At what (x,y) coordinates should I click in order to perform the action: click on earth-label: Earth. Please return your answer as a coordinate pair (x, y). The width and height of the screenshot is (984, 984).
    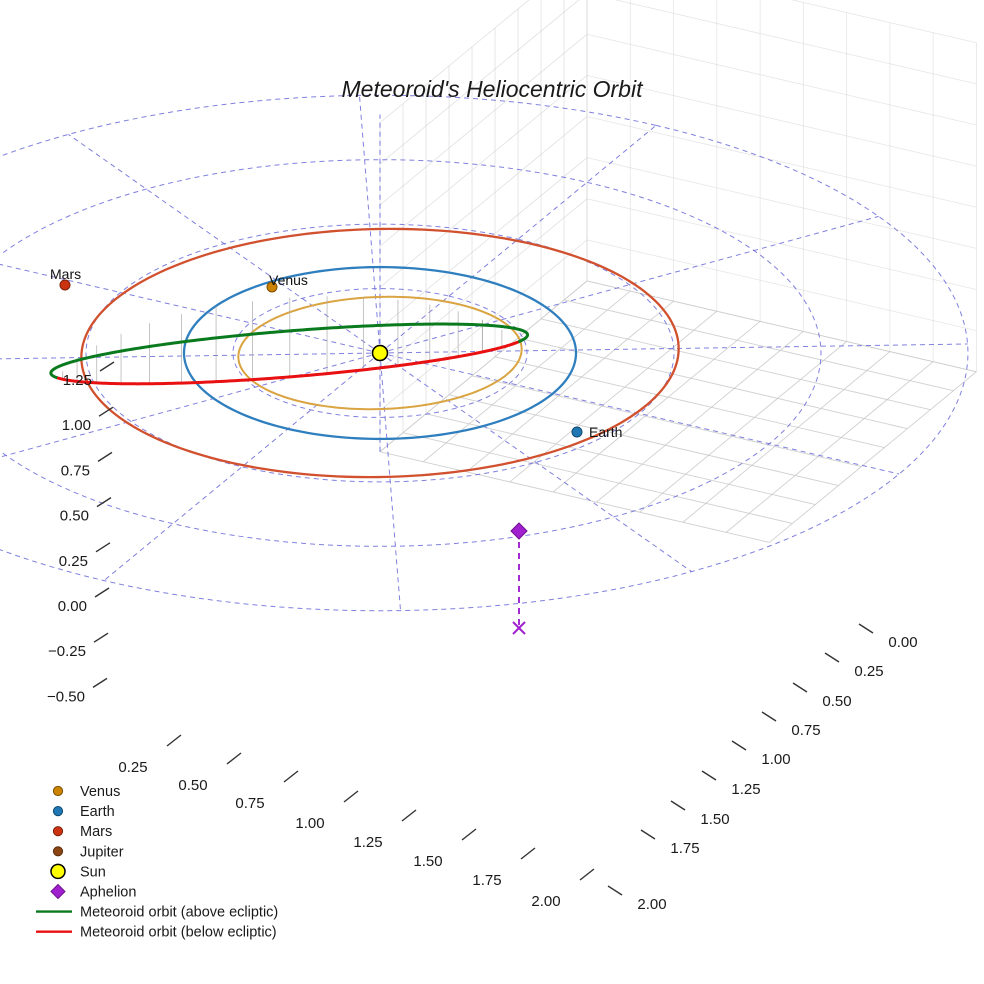
    Looking at the image, I should click on (605, 432).